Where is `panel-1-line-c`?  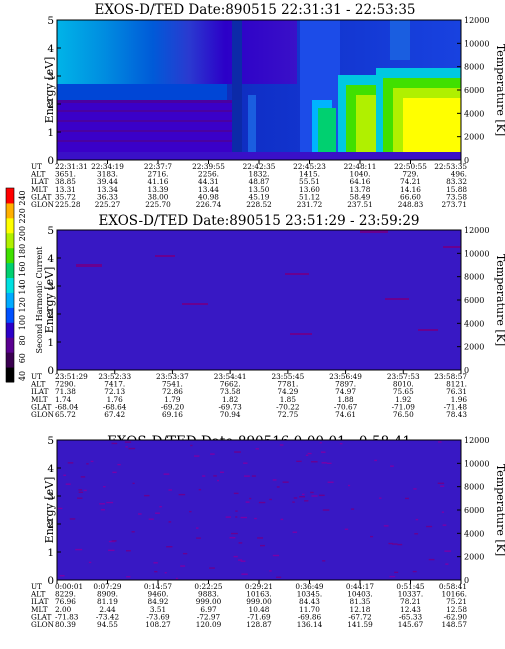 panel-1-line-c is located at coordinates (147, 121).